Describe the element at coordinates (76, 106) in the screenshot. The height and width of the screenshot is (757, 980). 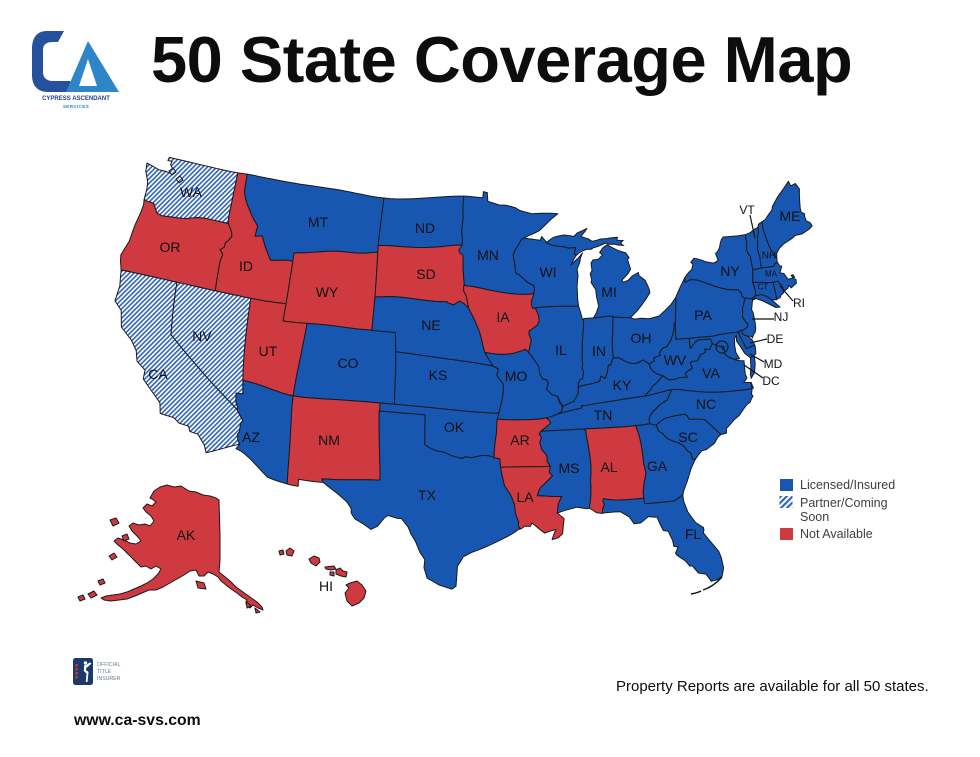
I see `svg-text: SERVICES` at that location.